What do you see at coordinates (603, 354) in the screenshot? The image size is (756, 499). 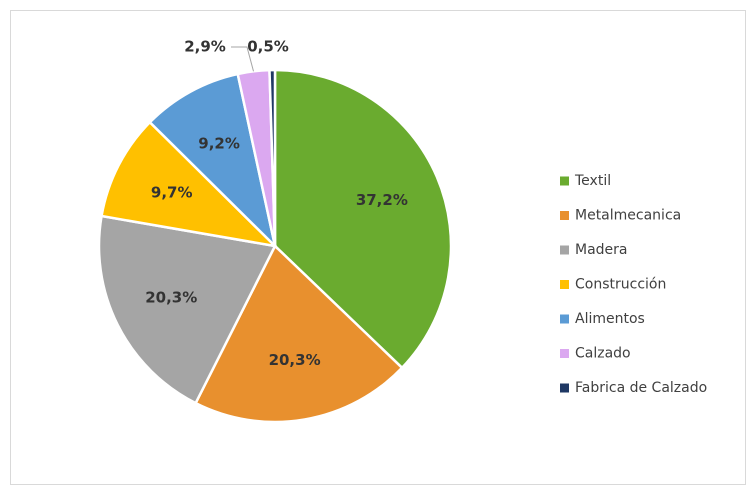 I see `legend-label: Calzado` at bounding box center [603, 354].